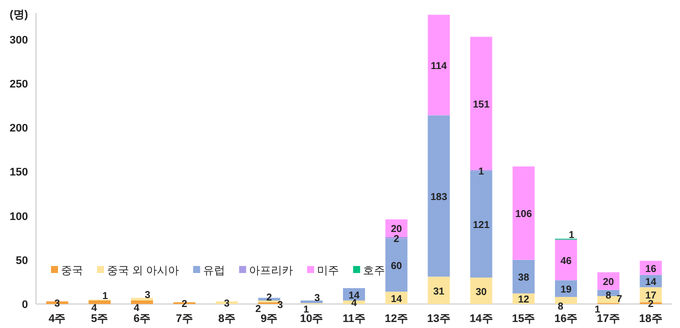 The image size is (680, 328). I want to click on data-label: 30, so click(482, 292).